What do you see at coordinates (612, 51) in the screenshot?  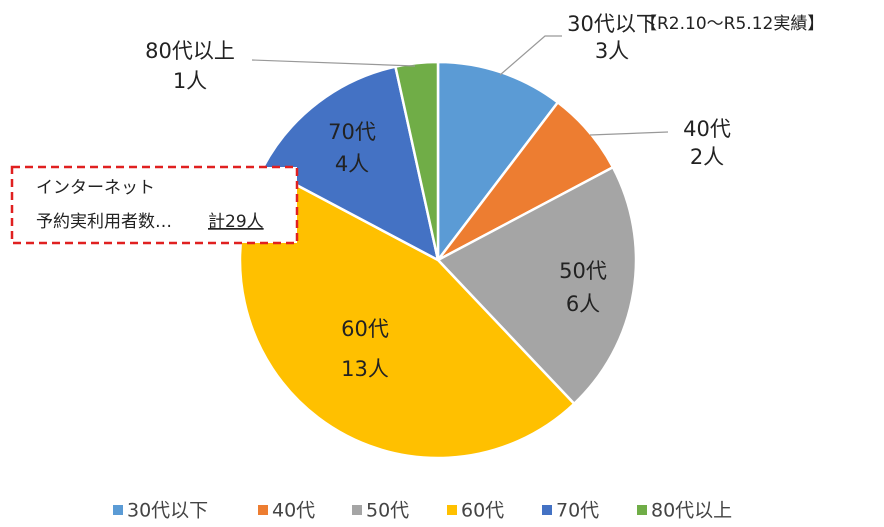 I see `slice-value-label: 3人` at bounding box center [612, 51].